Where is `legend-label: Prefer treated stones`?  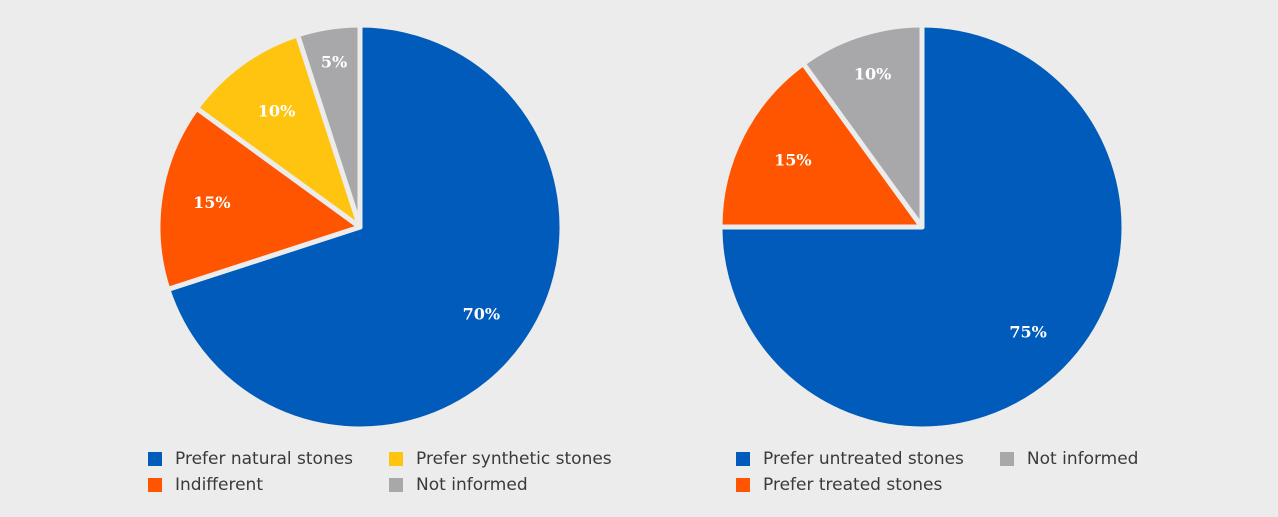
legend-label: Prefer treated stones is located at coordinates (853, 485).